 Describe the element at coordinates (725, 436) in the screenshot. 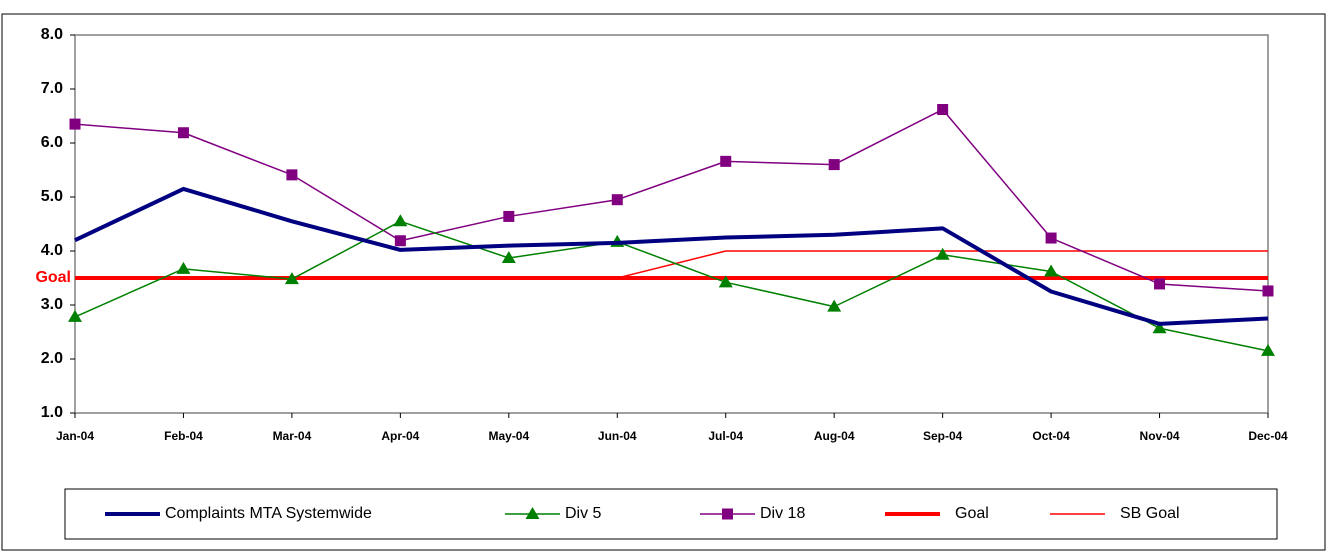

I see `x-tick-label: Jul-04` at that location.